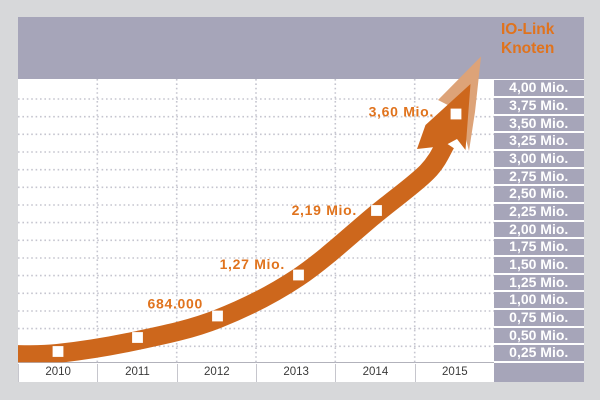 This screenshot has height=400, width=600. I want to click on svg-text: 2,19 Mio., so click(324, 210).